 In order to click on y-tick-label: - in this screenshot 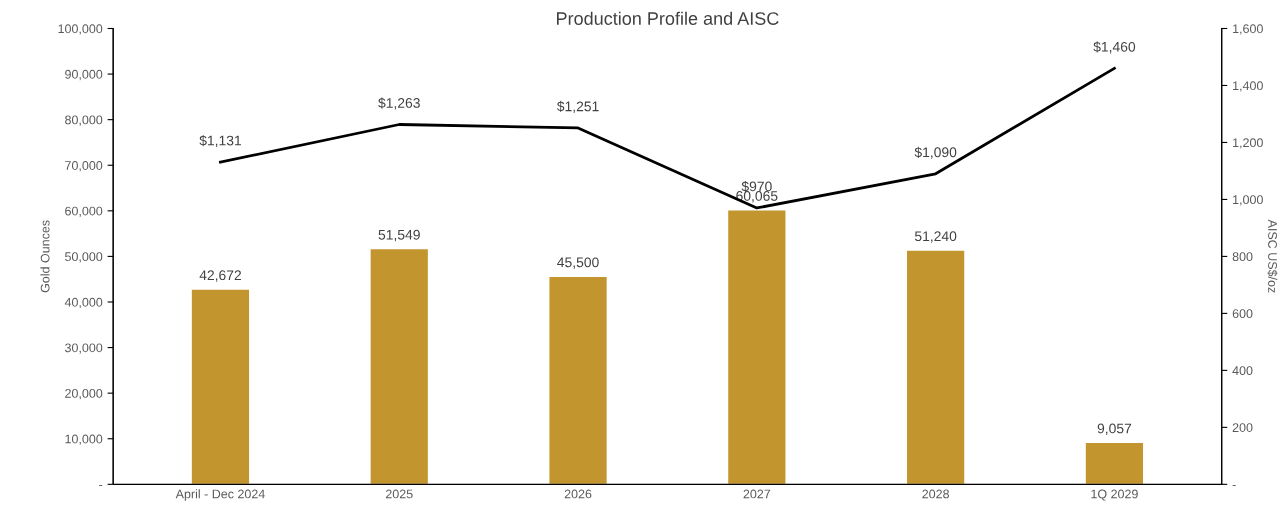, I will do `click(101, 486)`.